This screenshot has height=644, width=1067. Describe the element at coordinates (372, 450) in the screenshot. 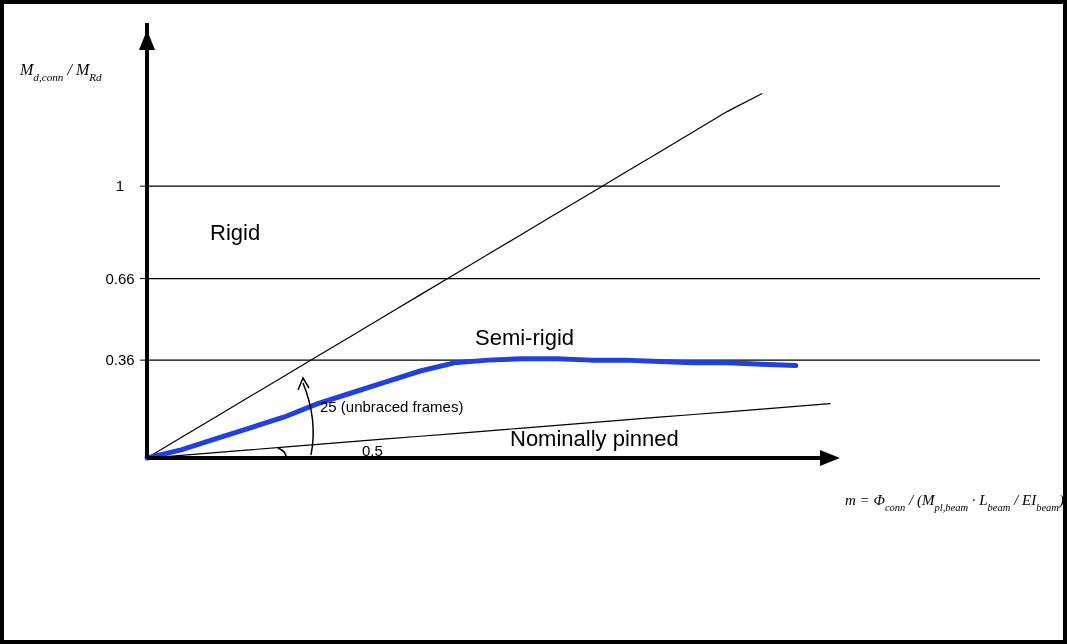

I see `annotation: 0.5` at that location.